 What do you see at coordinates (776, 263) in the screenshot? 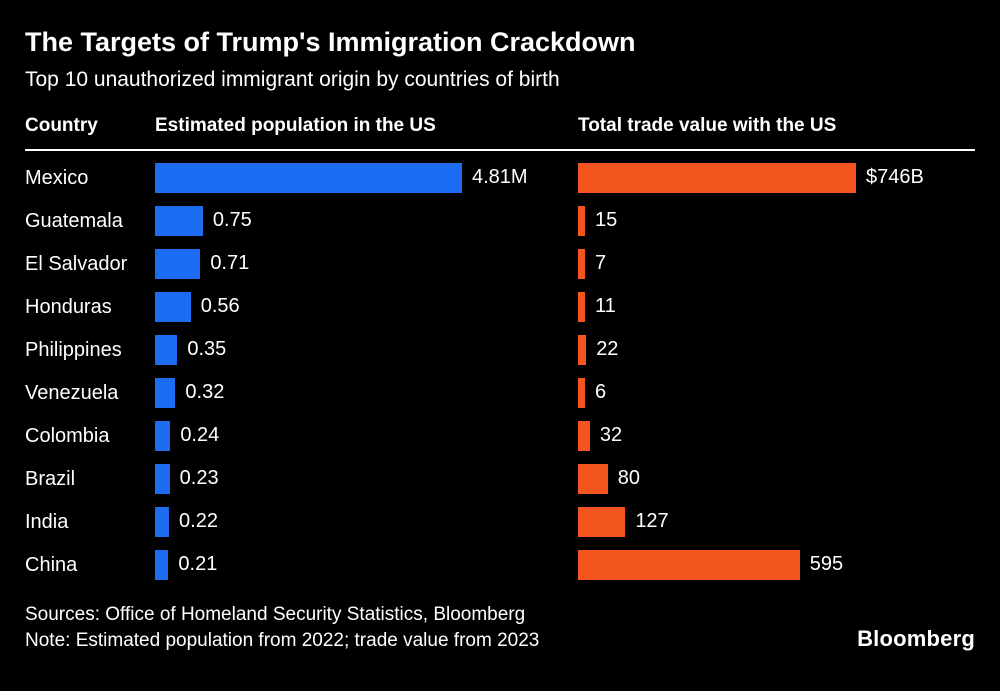
I see `trade-cell: 7` at bounding box center [776, 263].